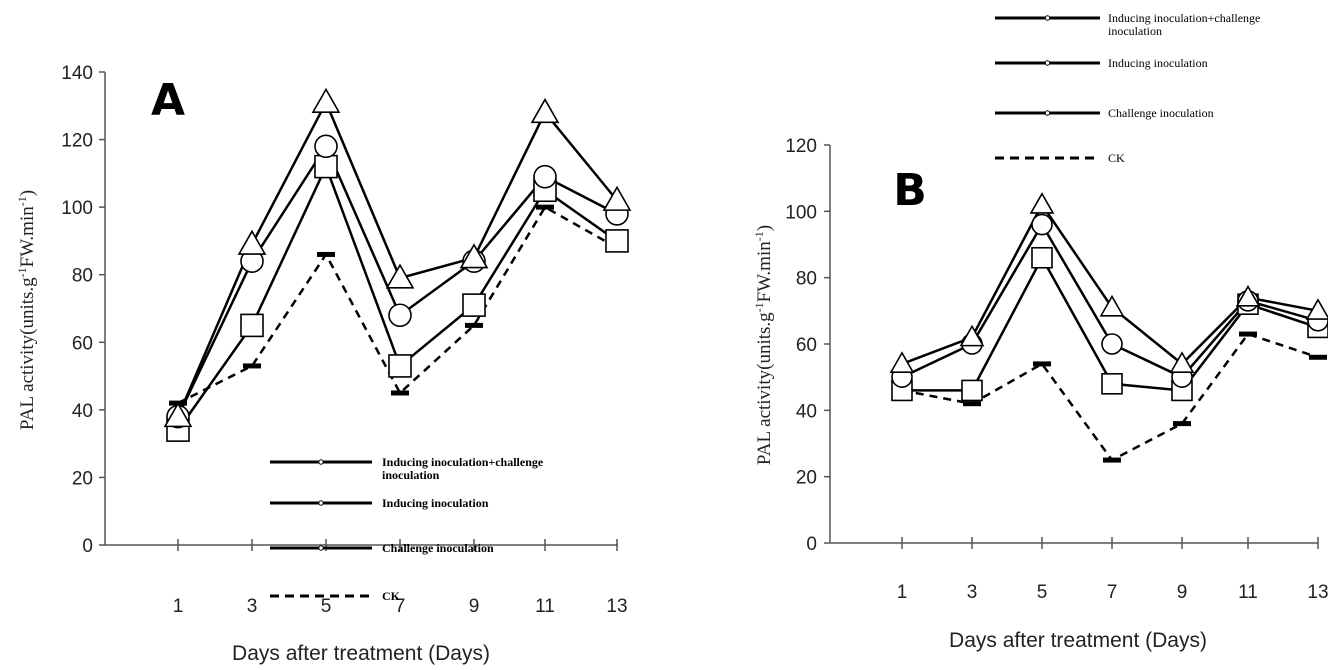 The width and height of the screenshot is (1328, 670). I want to click on y-tick-label: 20, so click(82, 478).